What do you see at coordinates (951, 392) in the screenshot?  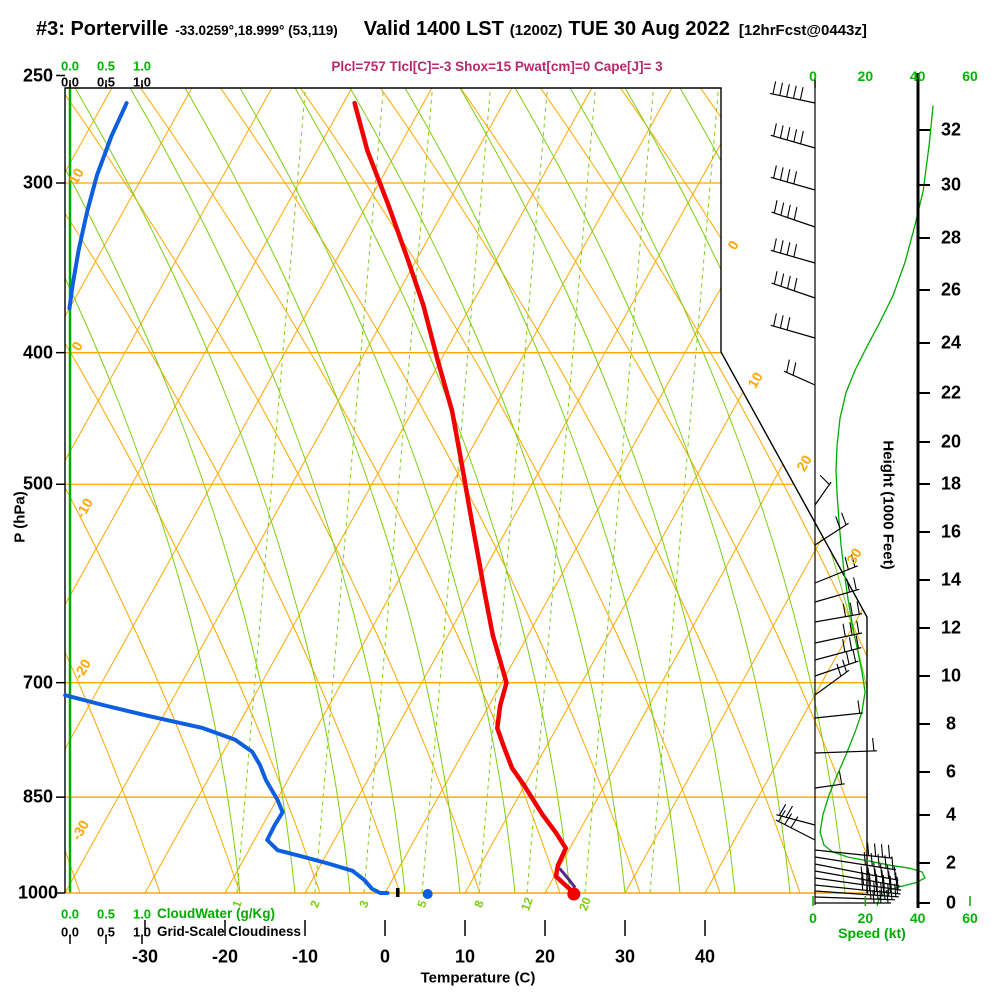 I see `height-tick-label: 22` at bounding box center [951, 392].